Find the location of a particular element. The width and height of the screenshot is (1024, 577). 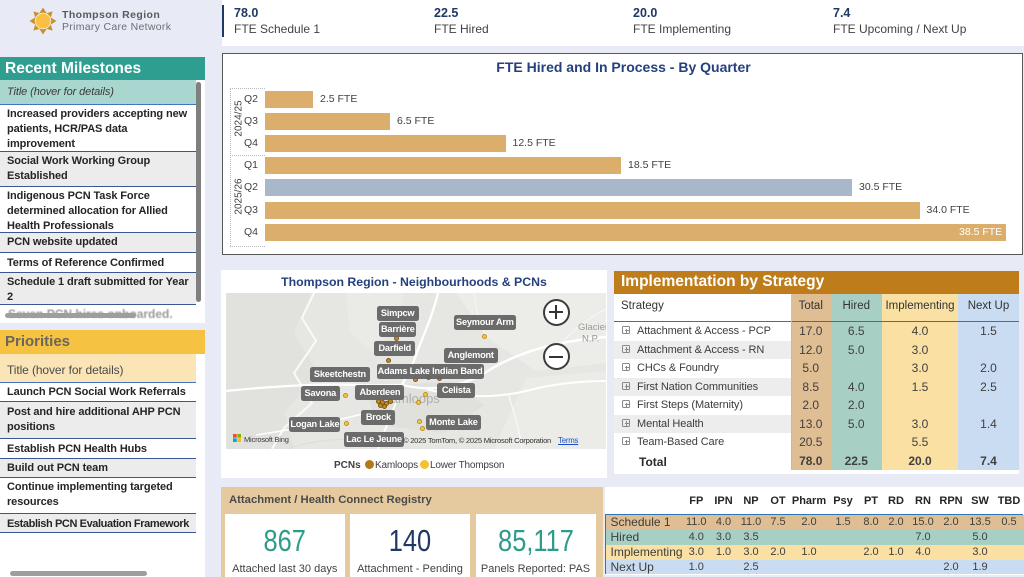

svg-text: N.P. is located at coordinates (590, 339).